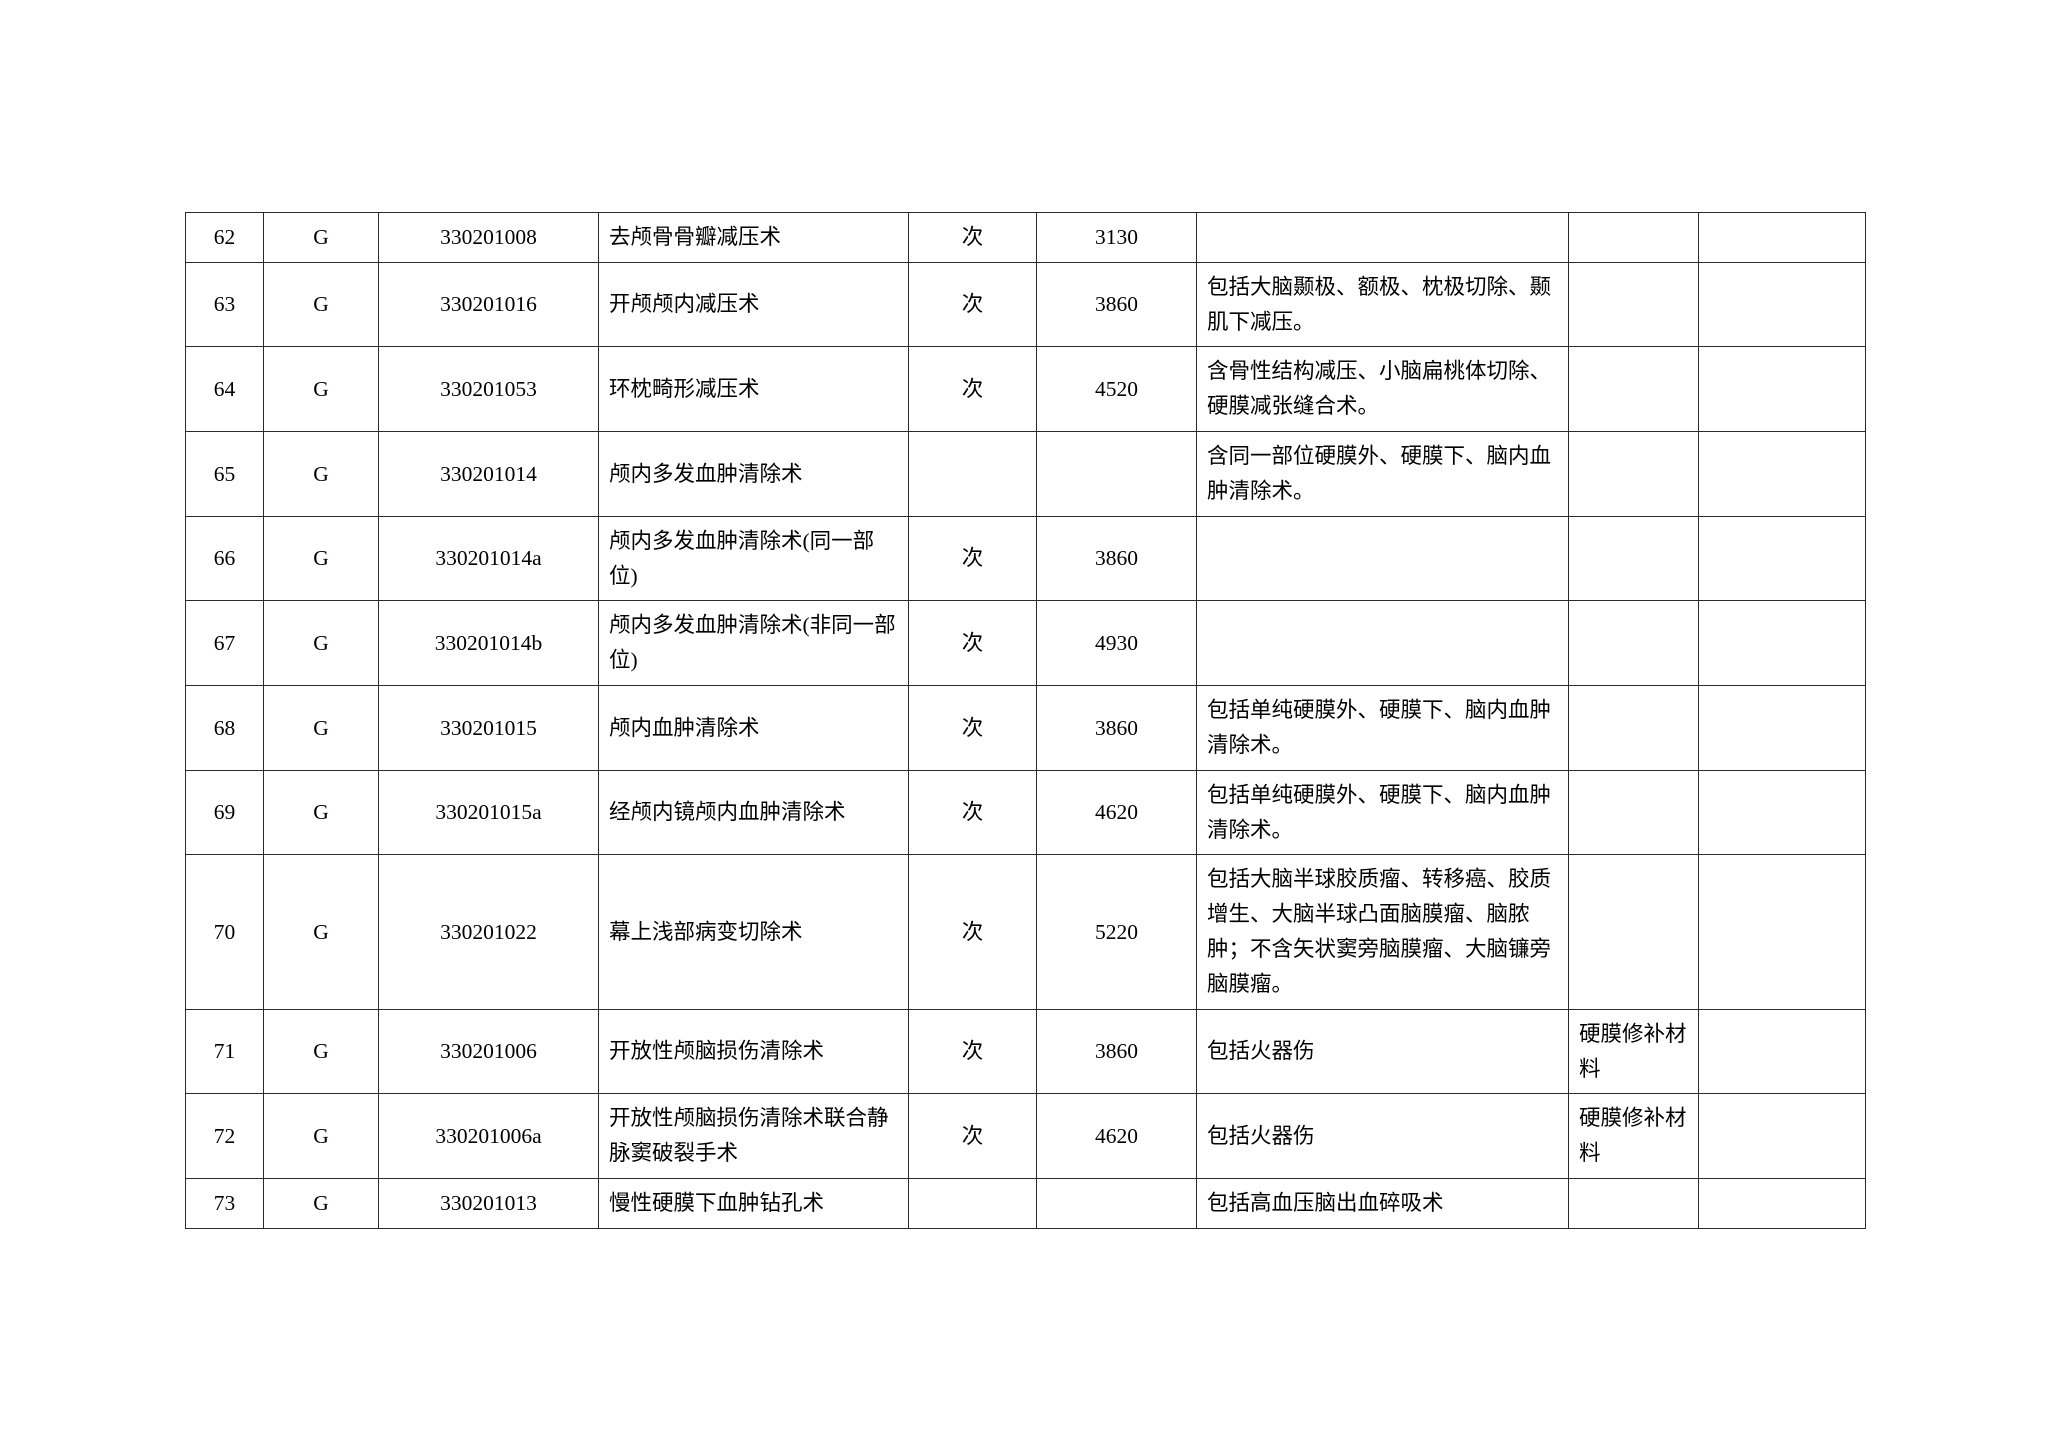 Image resolution: width=2048 pixels, height=1448 pixels. I want to click on table-row: 66 G 330201014a 颅内多发血肿清除术(同一部位) 次 3860, so click(1025, 558).